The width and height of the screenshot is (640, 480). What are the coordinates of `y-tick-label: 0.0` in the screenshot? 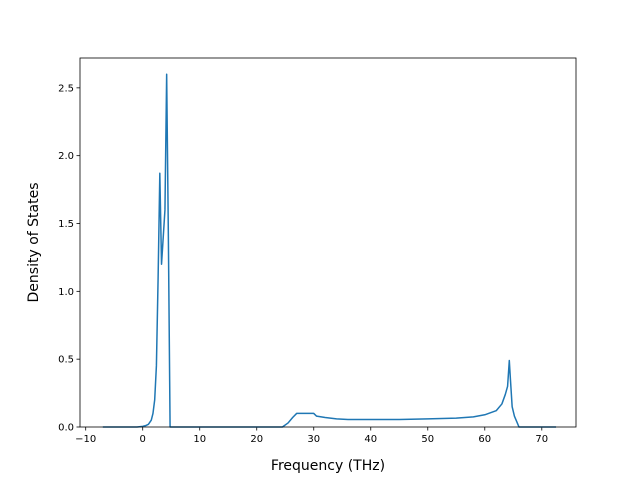 It's located at (66, 428).